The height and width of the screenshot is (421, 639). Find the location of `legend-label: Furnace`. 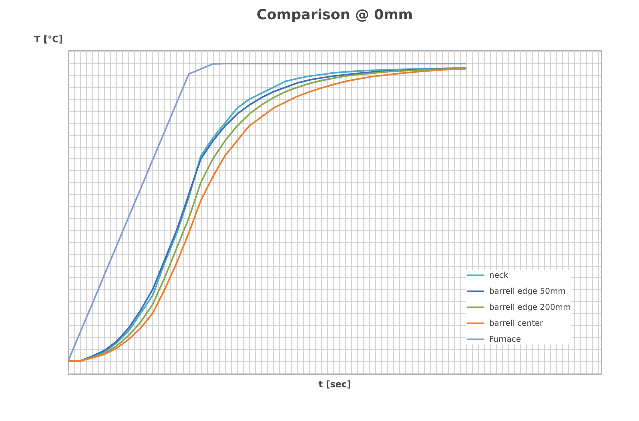

legend-label: Furnace is located at coordinates (505, 339).